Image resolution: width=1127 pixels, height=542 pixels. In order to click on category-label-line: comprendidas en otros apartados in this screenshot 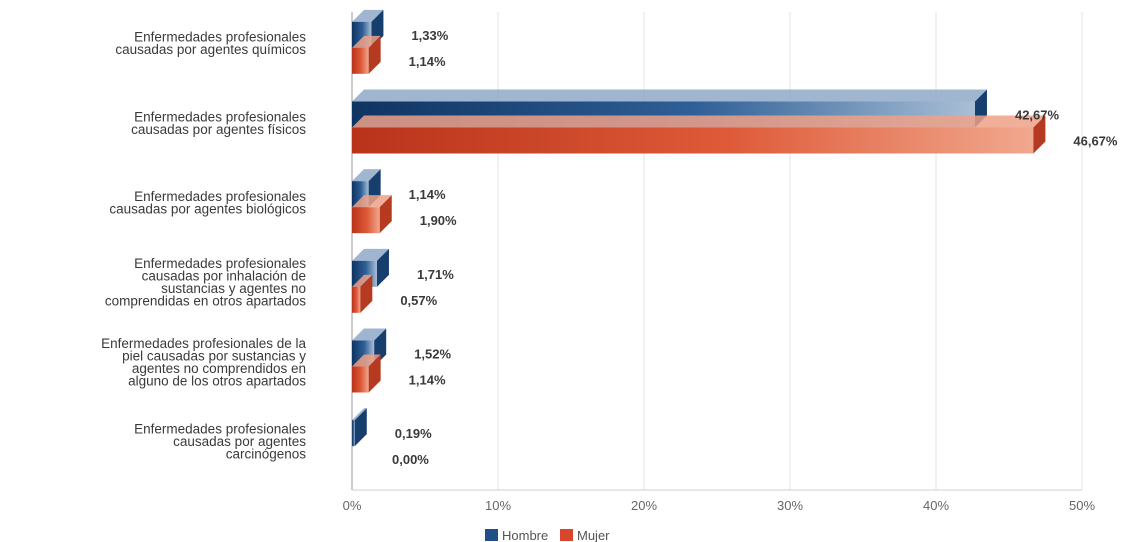, I will do `click(205, 301)`.